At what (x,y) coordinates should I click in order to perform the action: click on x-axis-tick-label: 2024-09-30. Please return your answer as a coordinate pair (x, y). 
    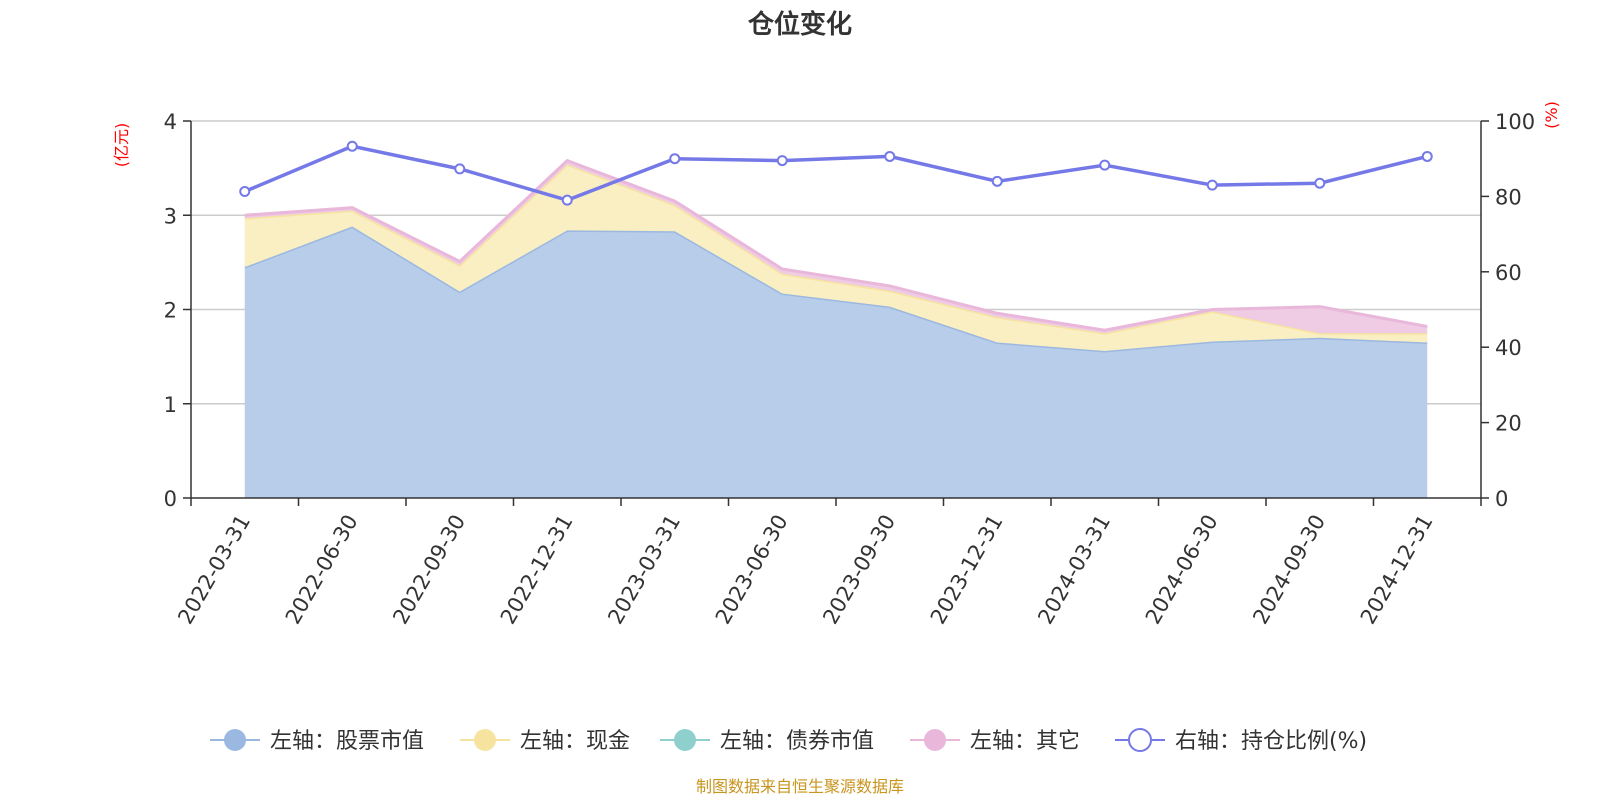
    Looking at the image, I should click on (1289, 570).